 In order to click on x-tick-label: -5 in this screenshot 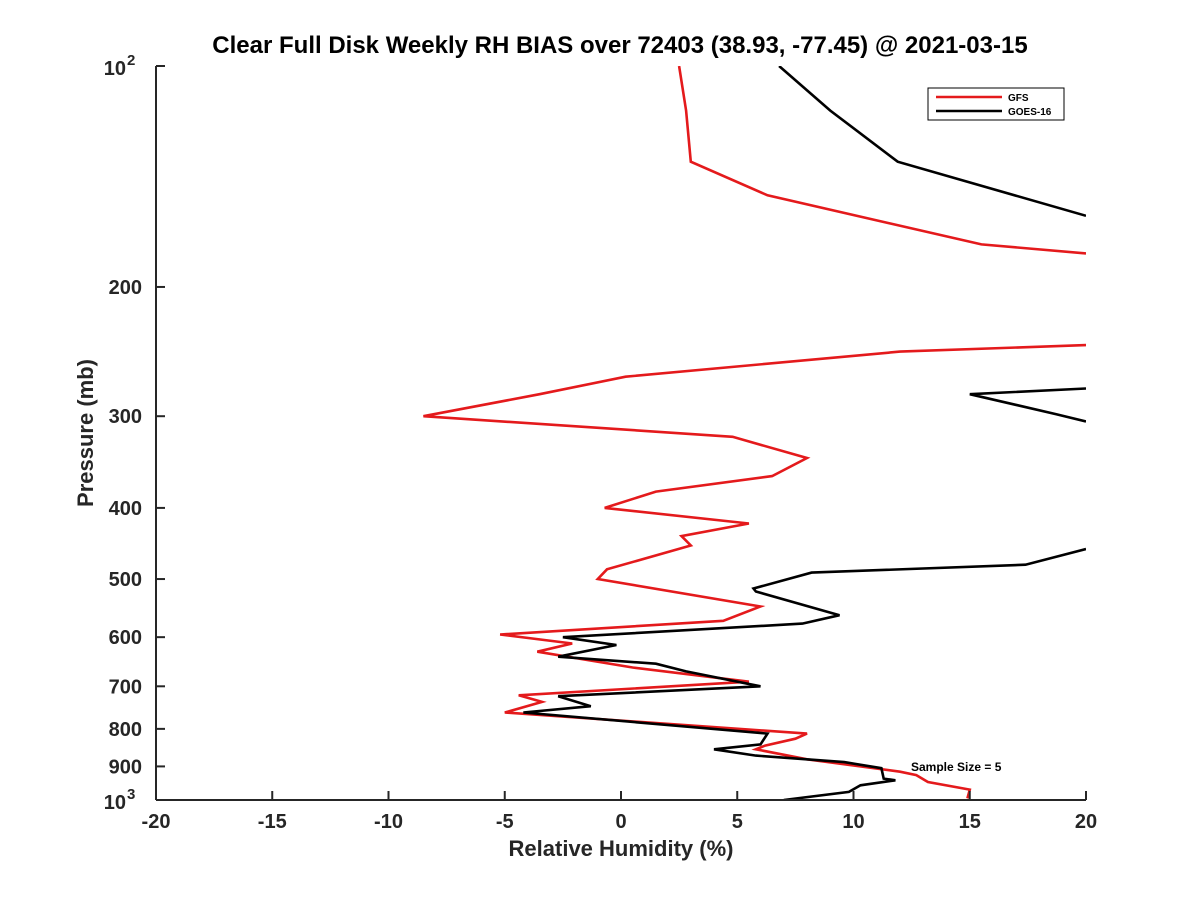, I will do `click(505, 822)`.